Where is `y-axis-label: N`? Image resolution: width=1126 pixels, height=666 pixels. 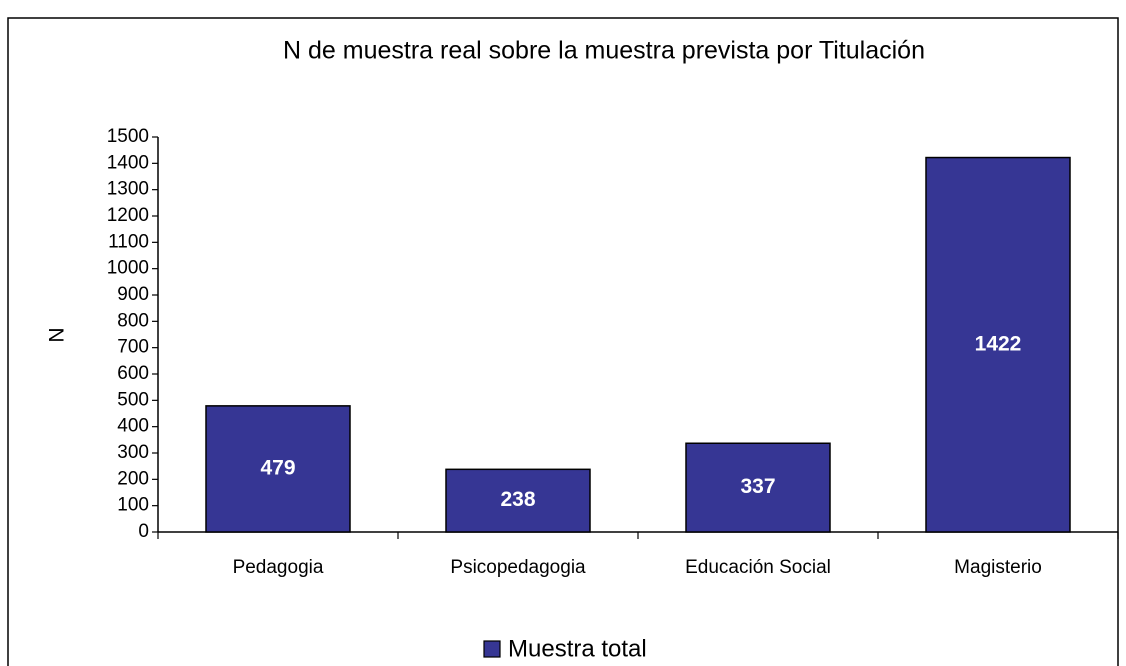 y-axis-label: N is located at coordinates (57, 334).